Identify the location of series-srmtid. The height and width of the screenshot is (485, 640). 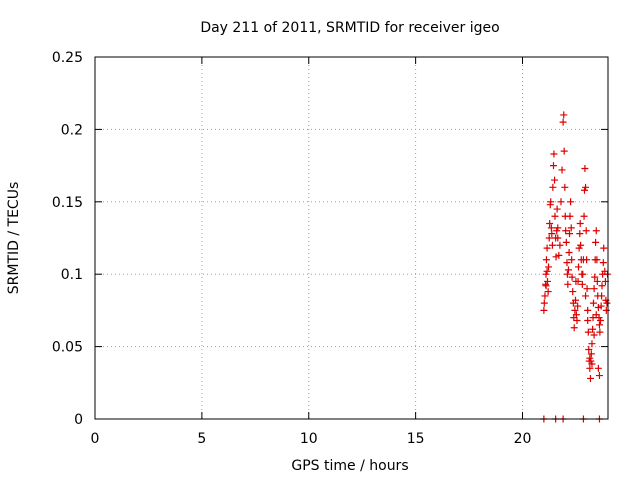
(576, 267).